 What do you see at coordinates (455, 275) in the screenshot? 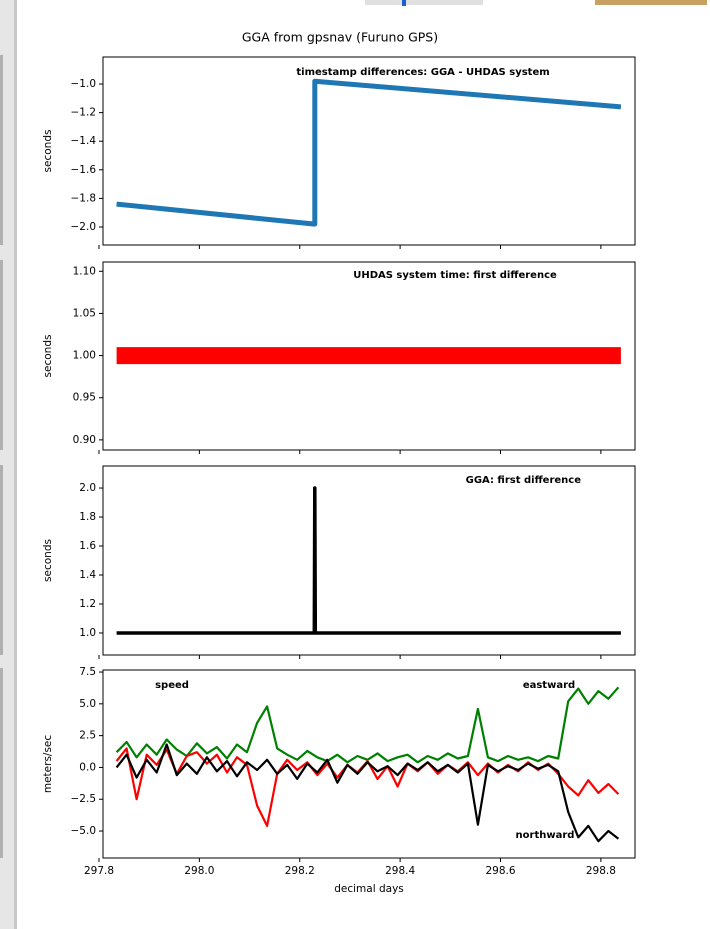
I see `annotation: UHDAS system time: first difference` at bounding box center [455, 275].